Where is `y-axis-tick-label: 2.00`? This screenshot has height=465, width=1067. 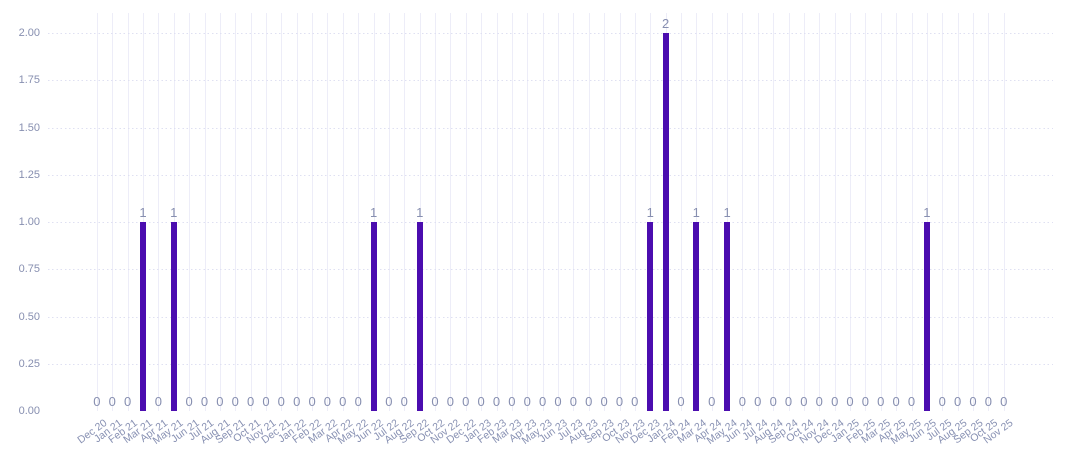
y-axis-tick-label: 2.00 is located at coordinates (29, 33).